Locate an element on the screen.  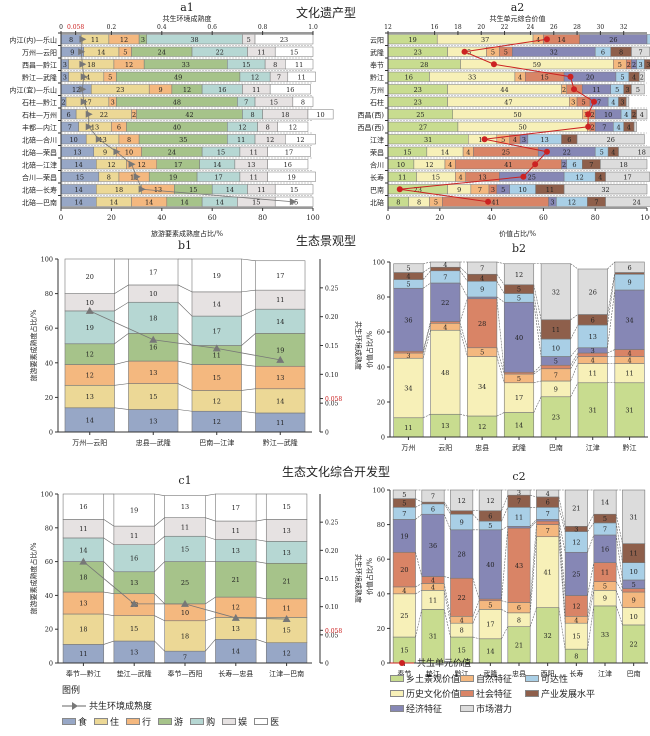
data-label: 49 is located at coordinates (178, 77).